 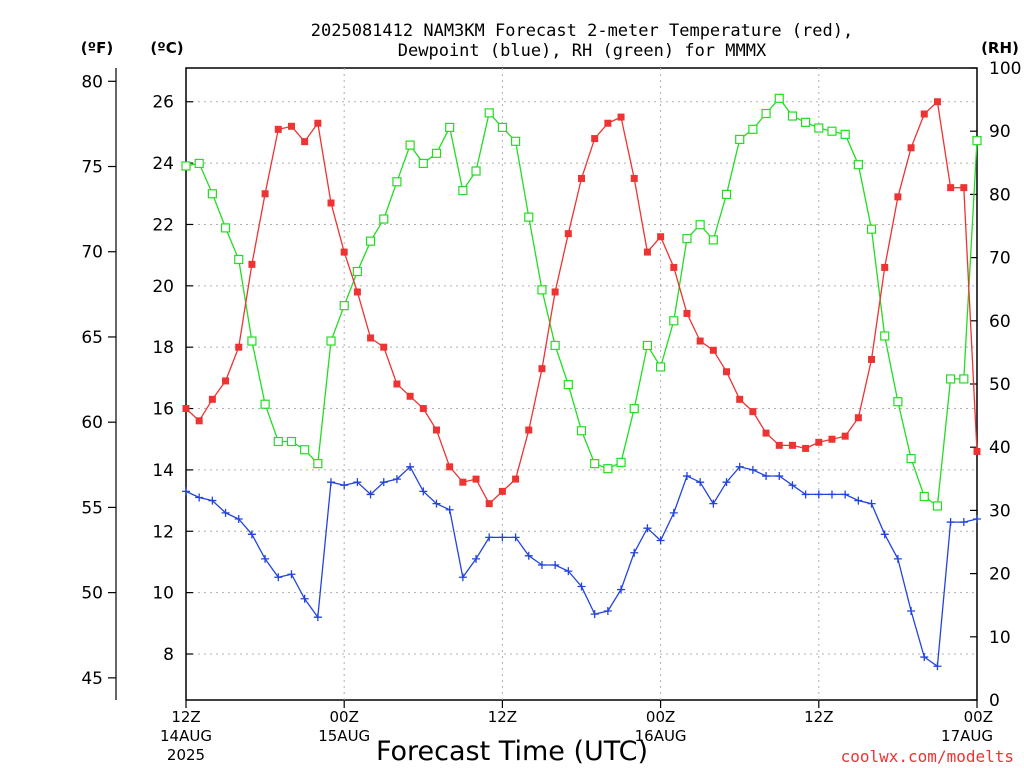 What do you see at coordinates (1000, 322) in the screenshot?
I see `rh-tick-label: 60` at bounding box center [1000, 322].